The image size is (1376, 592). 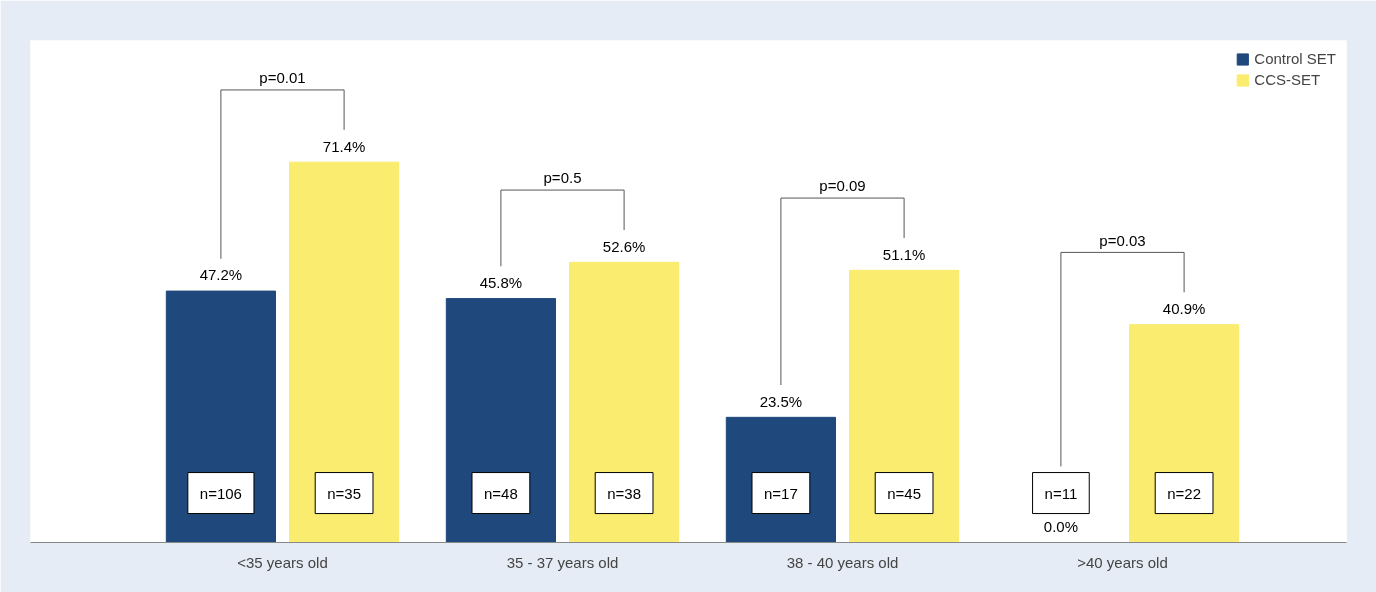 I want to click on annotation: n=17, so click(x=781, y=493).